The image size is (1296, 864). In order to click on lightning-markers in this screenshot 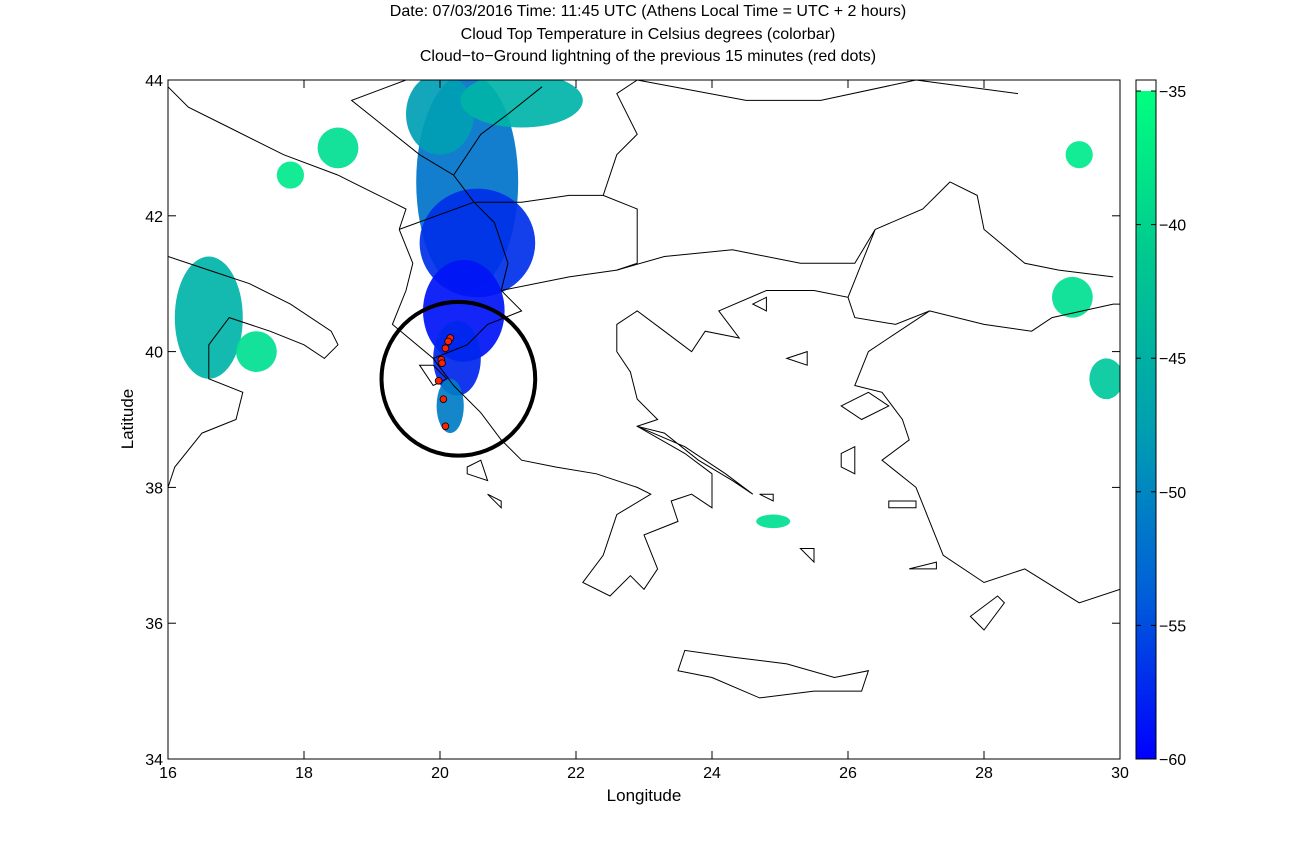, I will do `click(444, 382)`.